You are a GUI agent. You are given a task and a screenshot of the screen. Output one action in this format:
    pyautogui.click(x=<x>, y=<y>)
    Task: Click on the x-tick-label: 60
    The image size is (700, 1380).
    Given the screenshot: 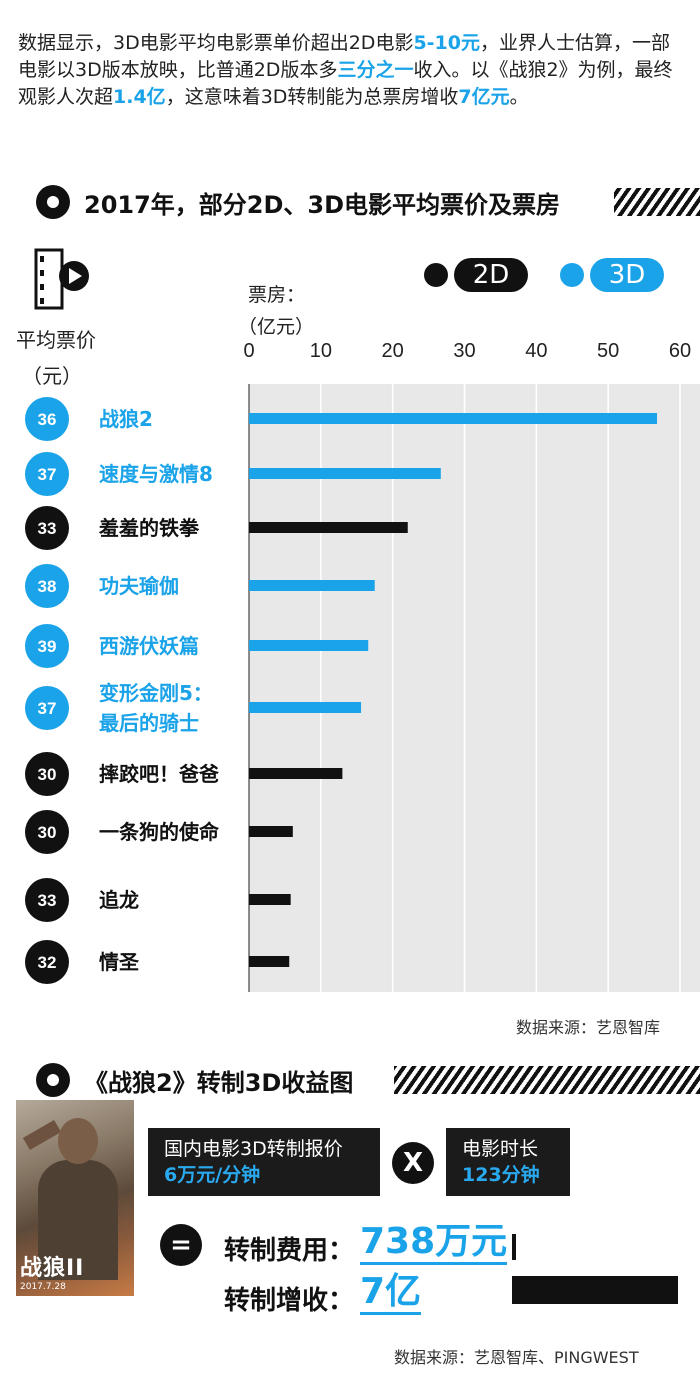 What is the action you would take?
    pyautogui.click(x=680, y=351)
    